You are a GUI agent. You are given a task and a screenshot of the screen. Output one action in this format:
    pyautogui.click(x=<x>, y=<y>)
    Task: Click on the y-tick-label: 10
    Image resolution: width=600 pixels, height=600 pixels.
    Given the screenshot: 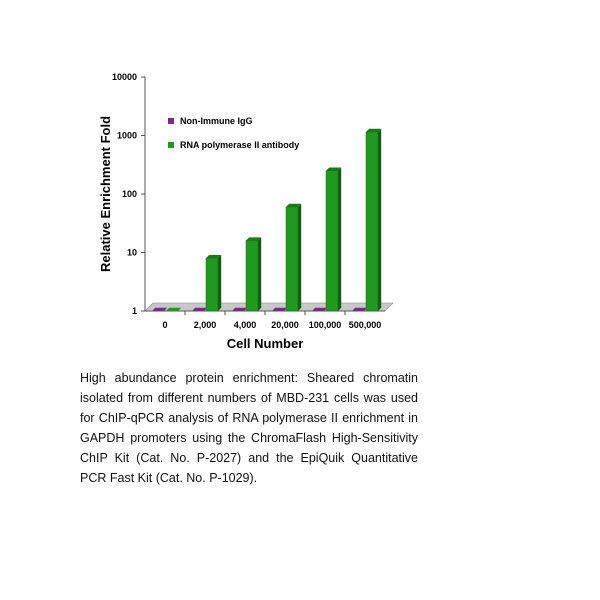 What is the action you would take?
    pyautogui.click(x=132, y=253)
    